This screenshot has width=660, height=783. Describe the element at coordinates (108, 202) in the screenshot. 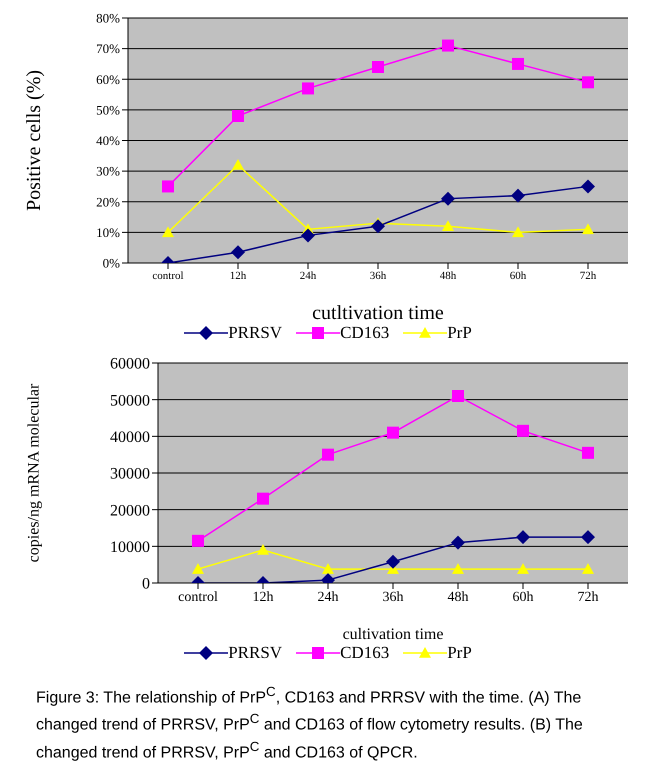

I see `y-tick-label: 20%` at that location.